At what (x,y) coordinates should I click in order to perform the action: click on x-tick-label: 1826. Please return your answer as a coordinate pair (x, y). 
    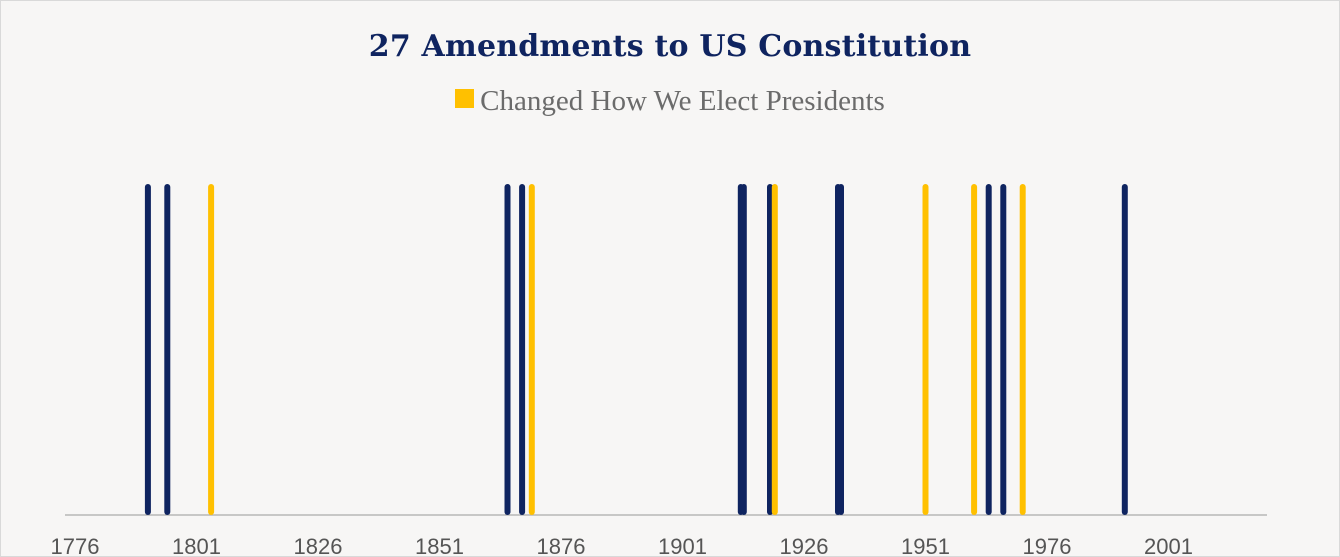
    Looking at the image, I should click on (318, 545).